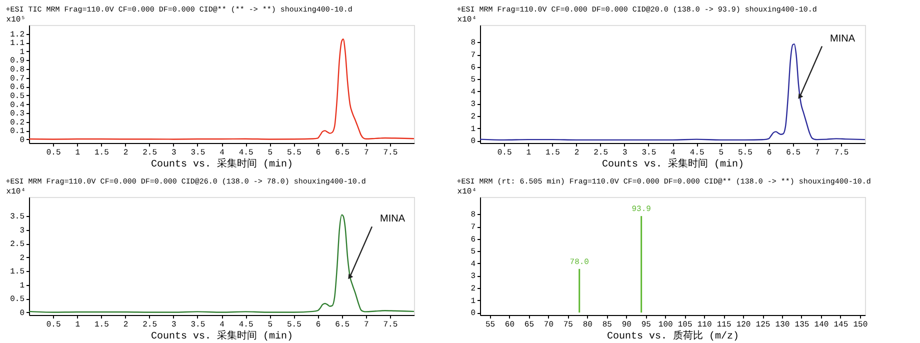 The image size is (920, 343). Describe the element at coordinates (17, 245) in the screenshot. I see `y-tick-label: 2.5` at that location.